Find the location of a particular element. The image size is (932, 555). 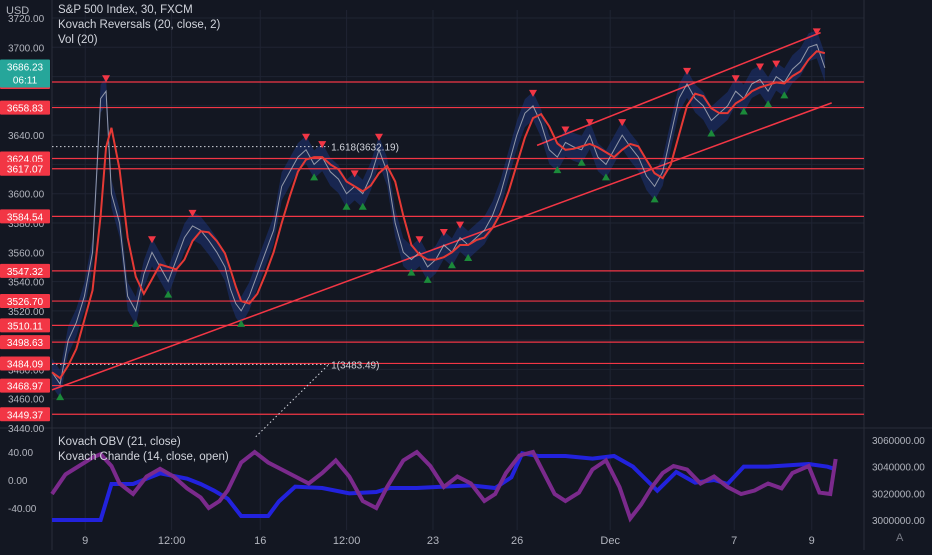

legend-reversals: Kovach Reversals (20, close, 2) is located at coordinates (139, 25).